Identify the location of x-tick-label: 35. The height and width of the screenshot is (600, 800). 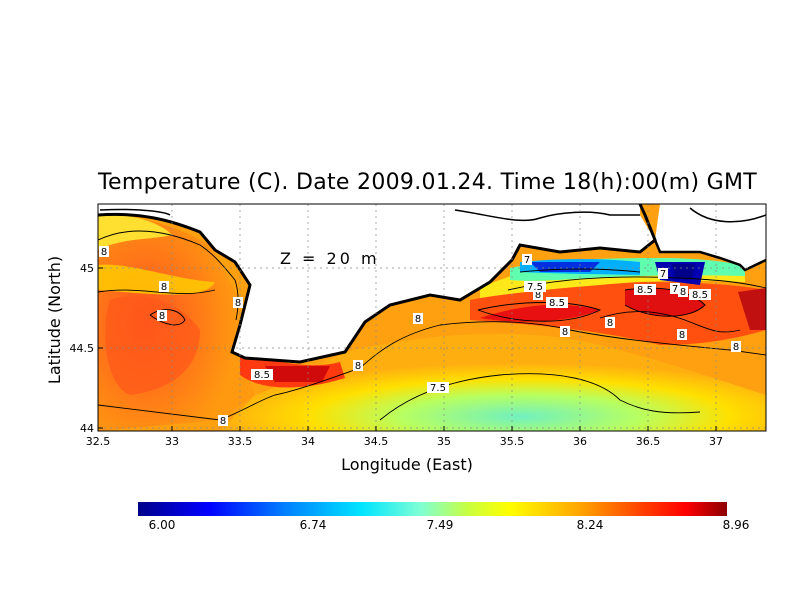
(444, 441).